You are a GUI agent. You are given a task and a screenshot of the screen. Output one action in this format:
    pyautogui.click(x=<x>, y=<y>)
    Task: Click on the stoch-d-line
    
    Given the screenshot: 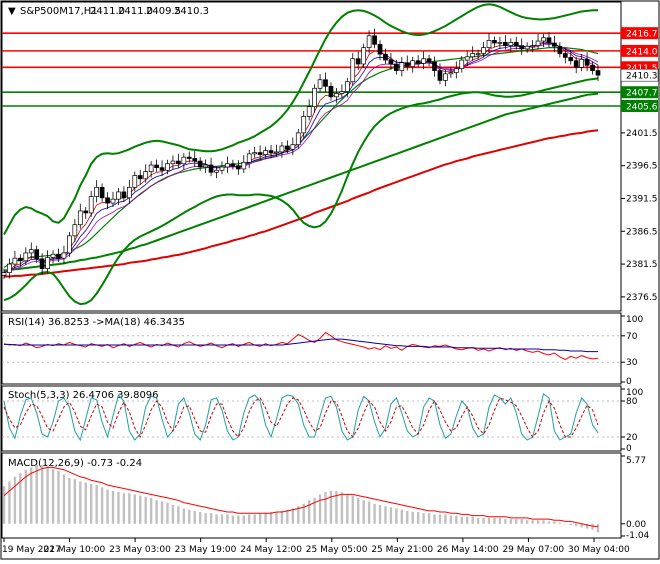 What is the action you would take?
    pyautogui.click(x=301, y=418)
    